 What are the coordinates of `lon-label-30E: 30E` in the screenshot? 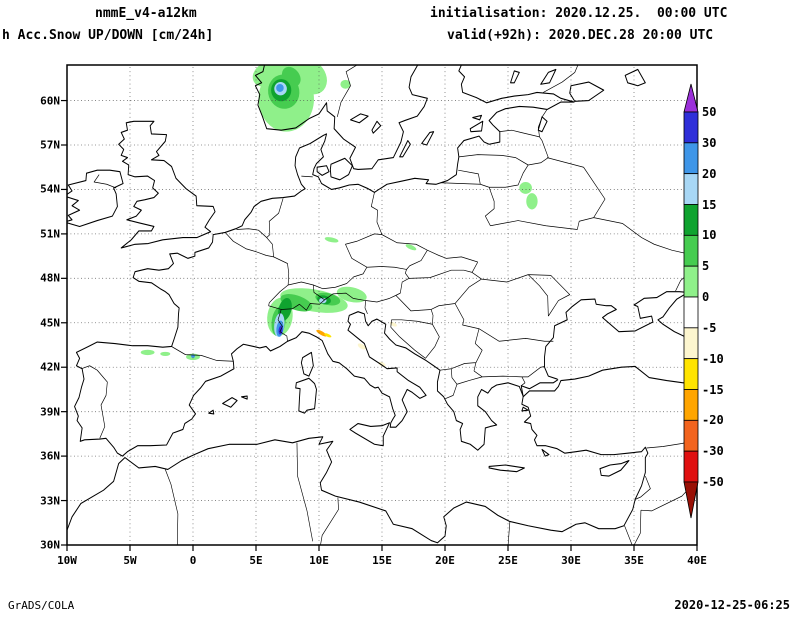 It's located at (571, 560).